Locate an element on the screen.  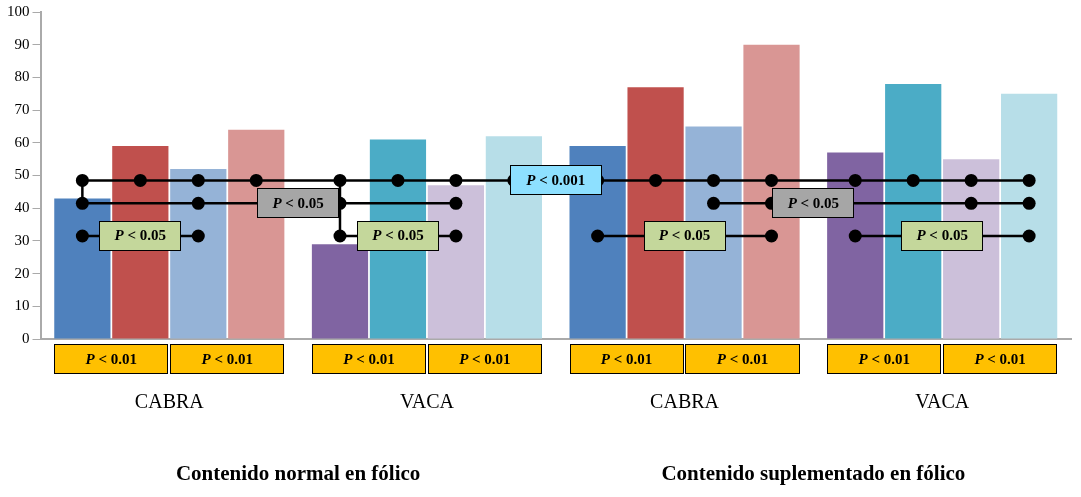
annotation: P < 0.001 is located at coordinates (556, 180).